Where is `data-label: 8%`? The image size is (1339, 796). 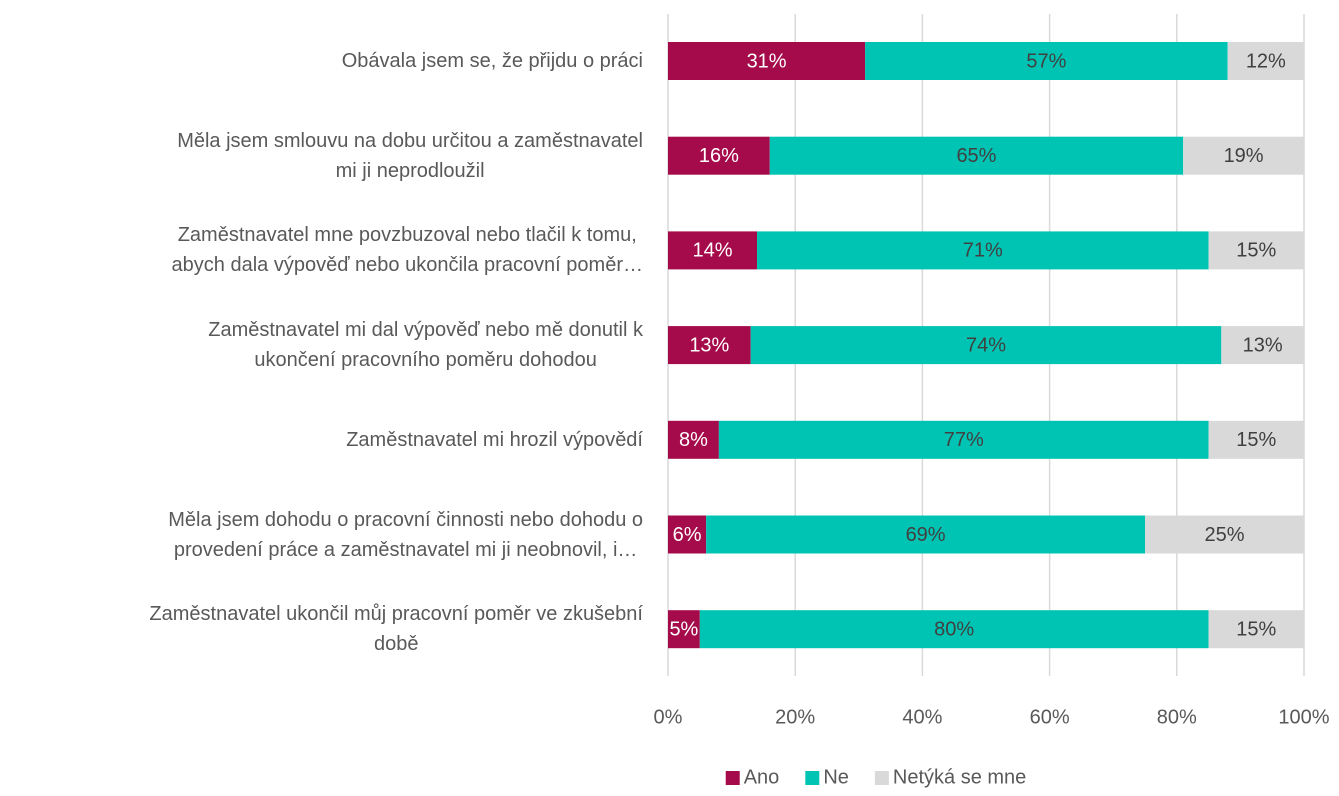 data-label: 8% is located at coordinates (693, 440).